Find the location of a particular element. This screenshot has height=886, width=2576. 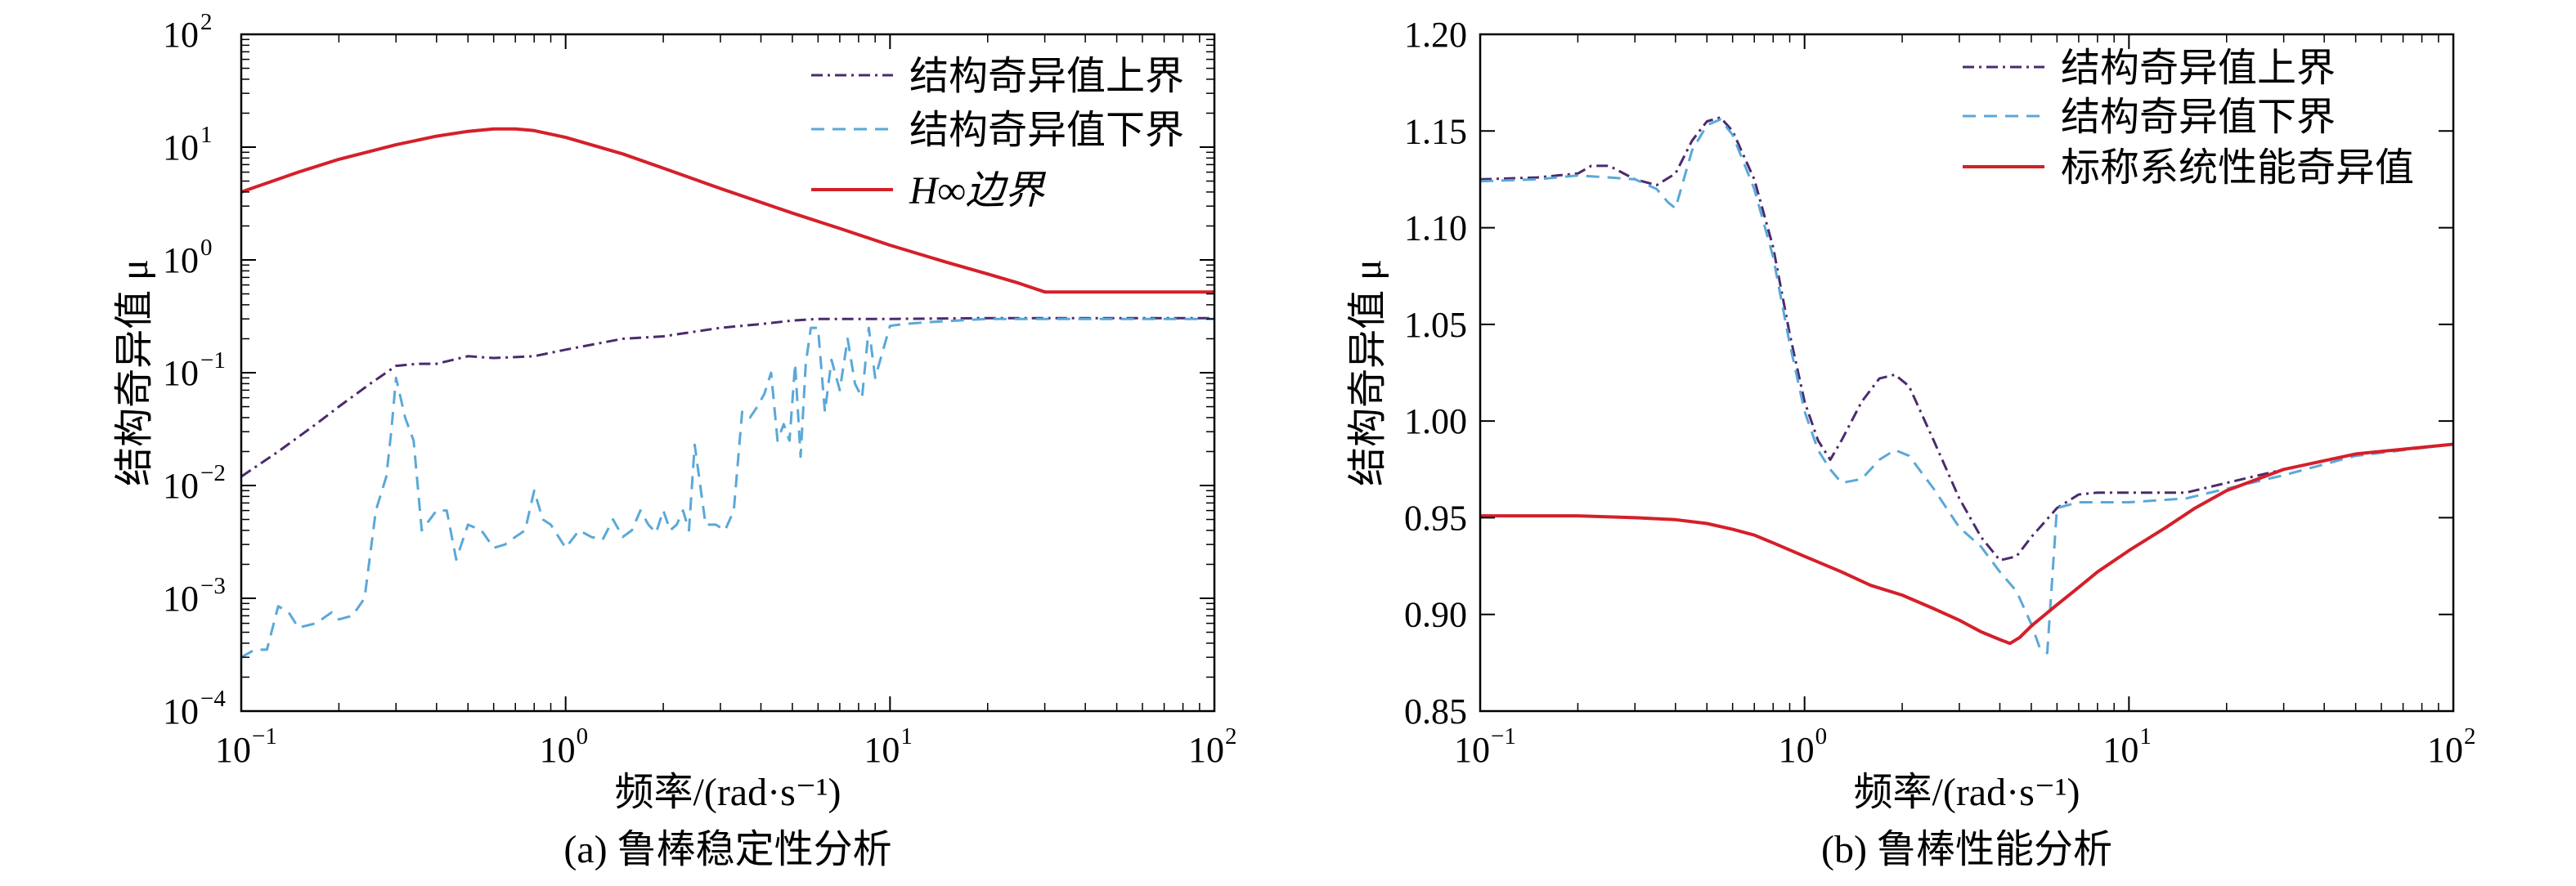

panel-a-y-axis-label: 结构奇异值 μ is located at coordinates (135, 372).